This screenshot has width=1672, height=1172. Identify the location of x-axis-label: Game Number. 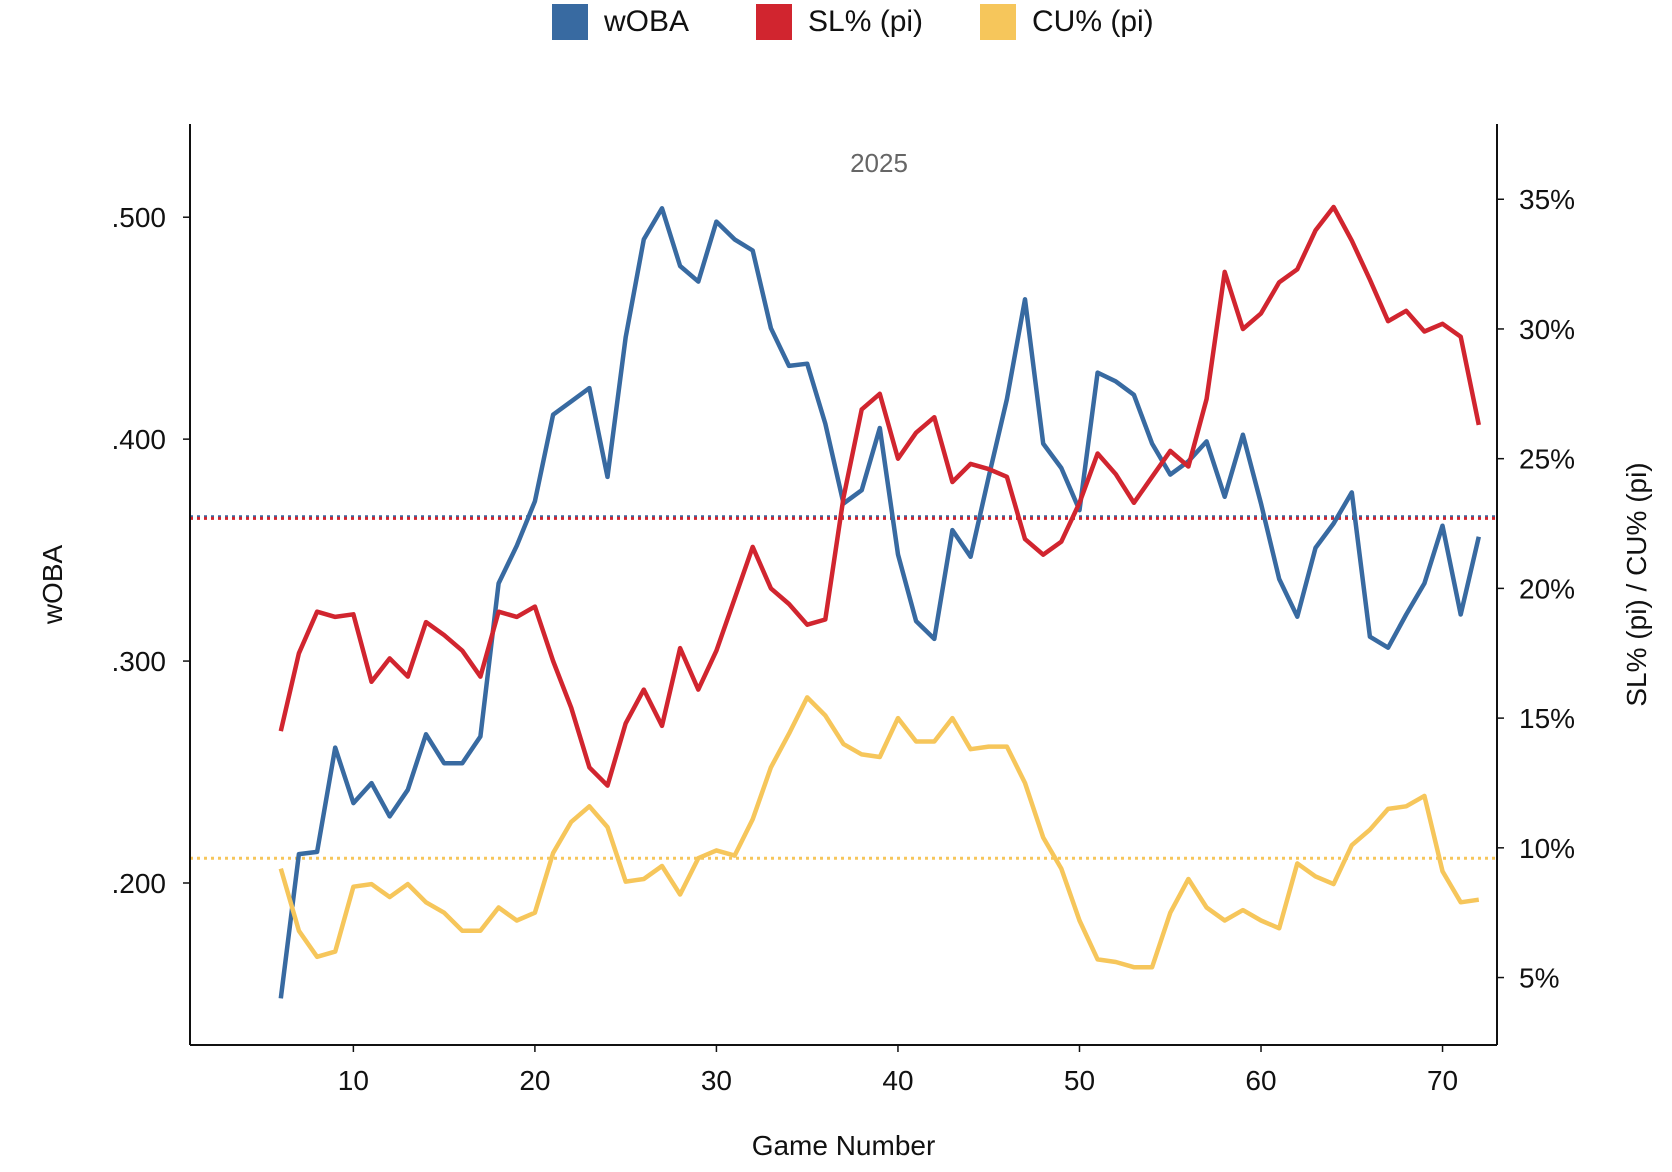
(844, 1145).